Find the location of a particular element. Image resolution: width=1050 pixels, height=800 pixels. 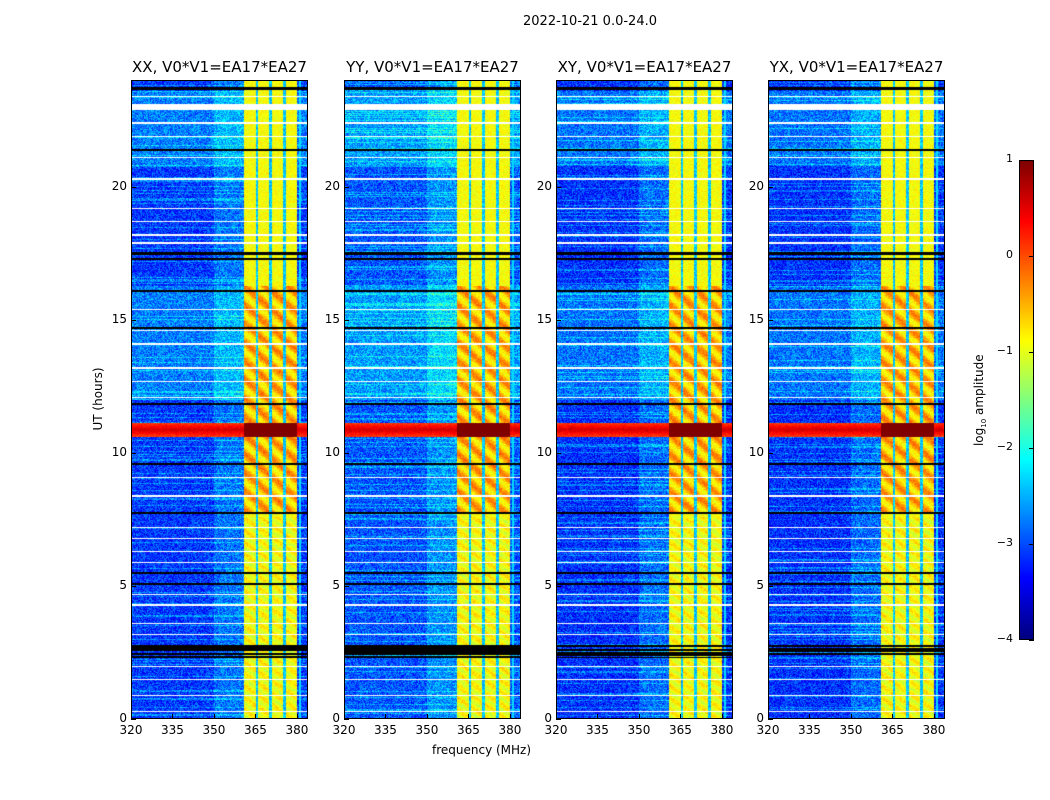

colorbar-gradient is located at coordinates (1026, 400).